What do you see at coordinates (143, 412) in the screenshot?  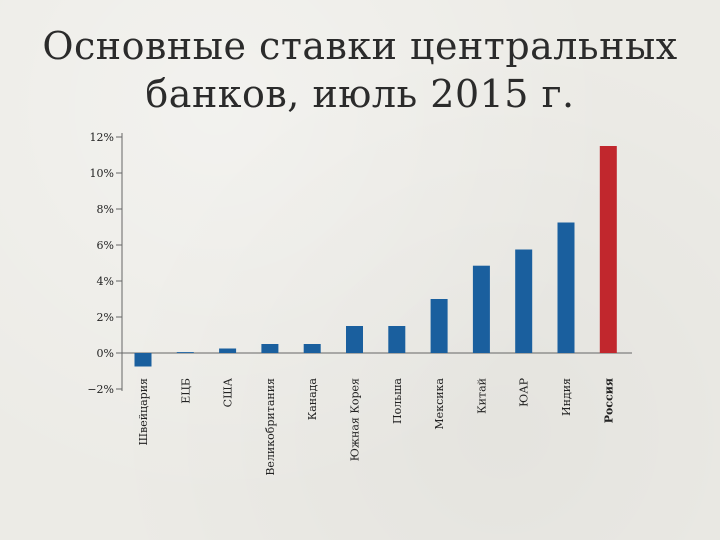 I see `category-label: Швейцария` at bounding box center [143, 412].